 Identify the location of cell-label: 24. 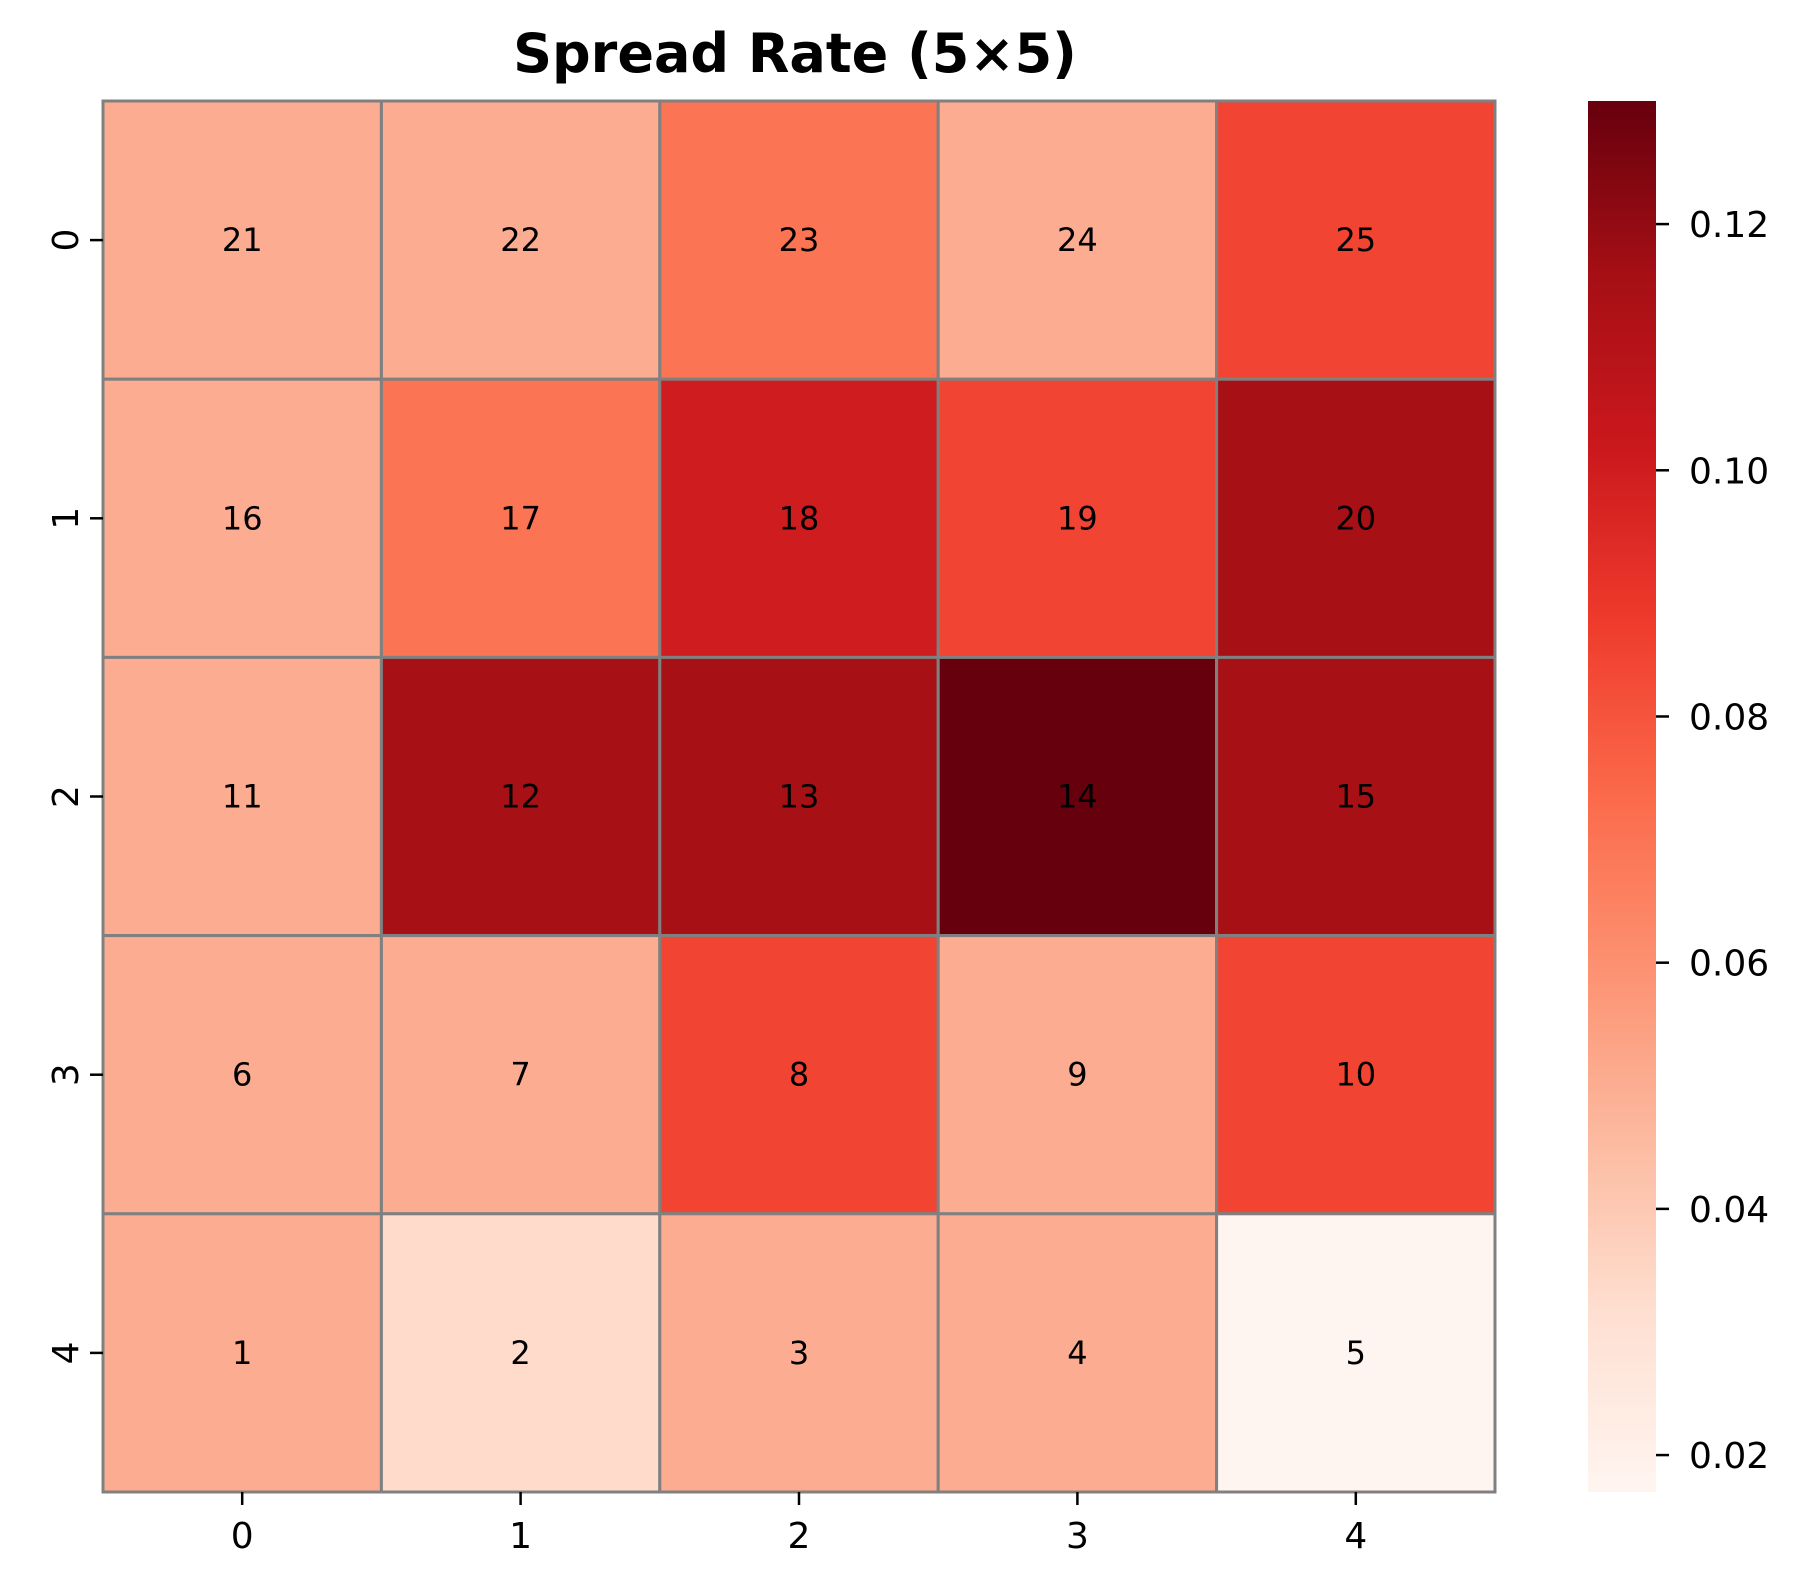
(1077, 240).